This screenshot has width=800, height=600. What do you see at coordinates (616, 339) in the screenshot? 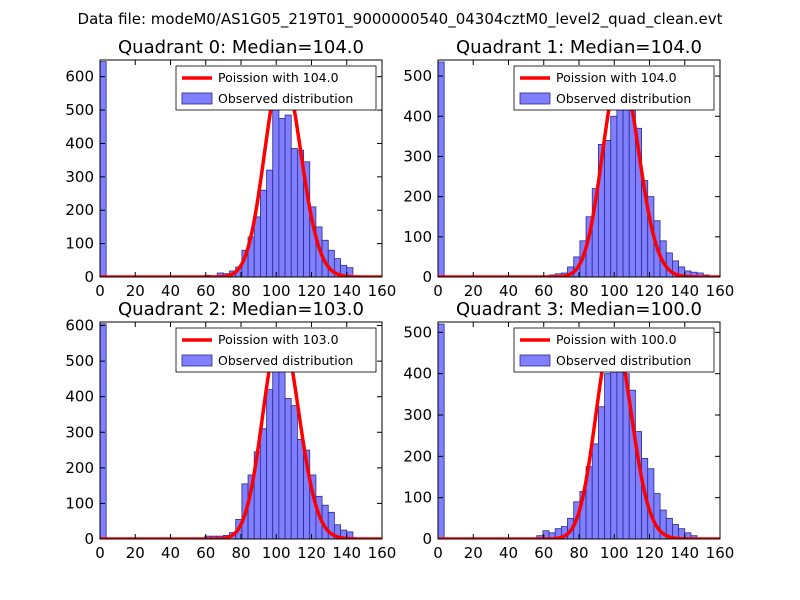
I see `legend-label: Poission with 100.0` at bounding box center [616, 339].